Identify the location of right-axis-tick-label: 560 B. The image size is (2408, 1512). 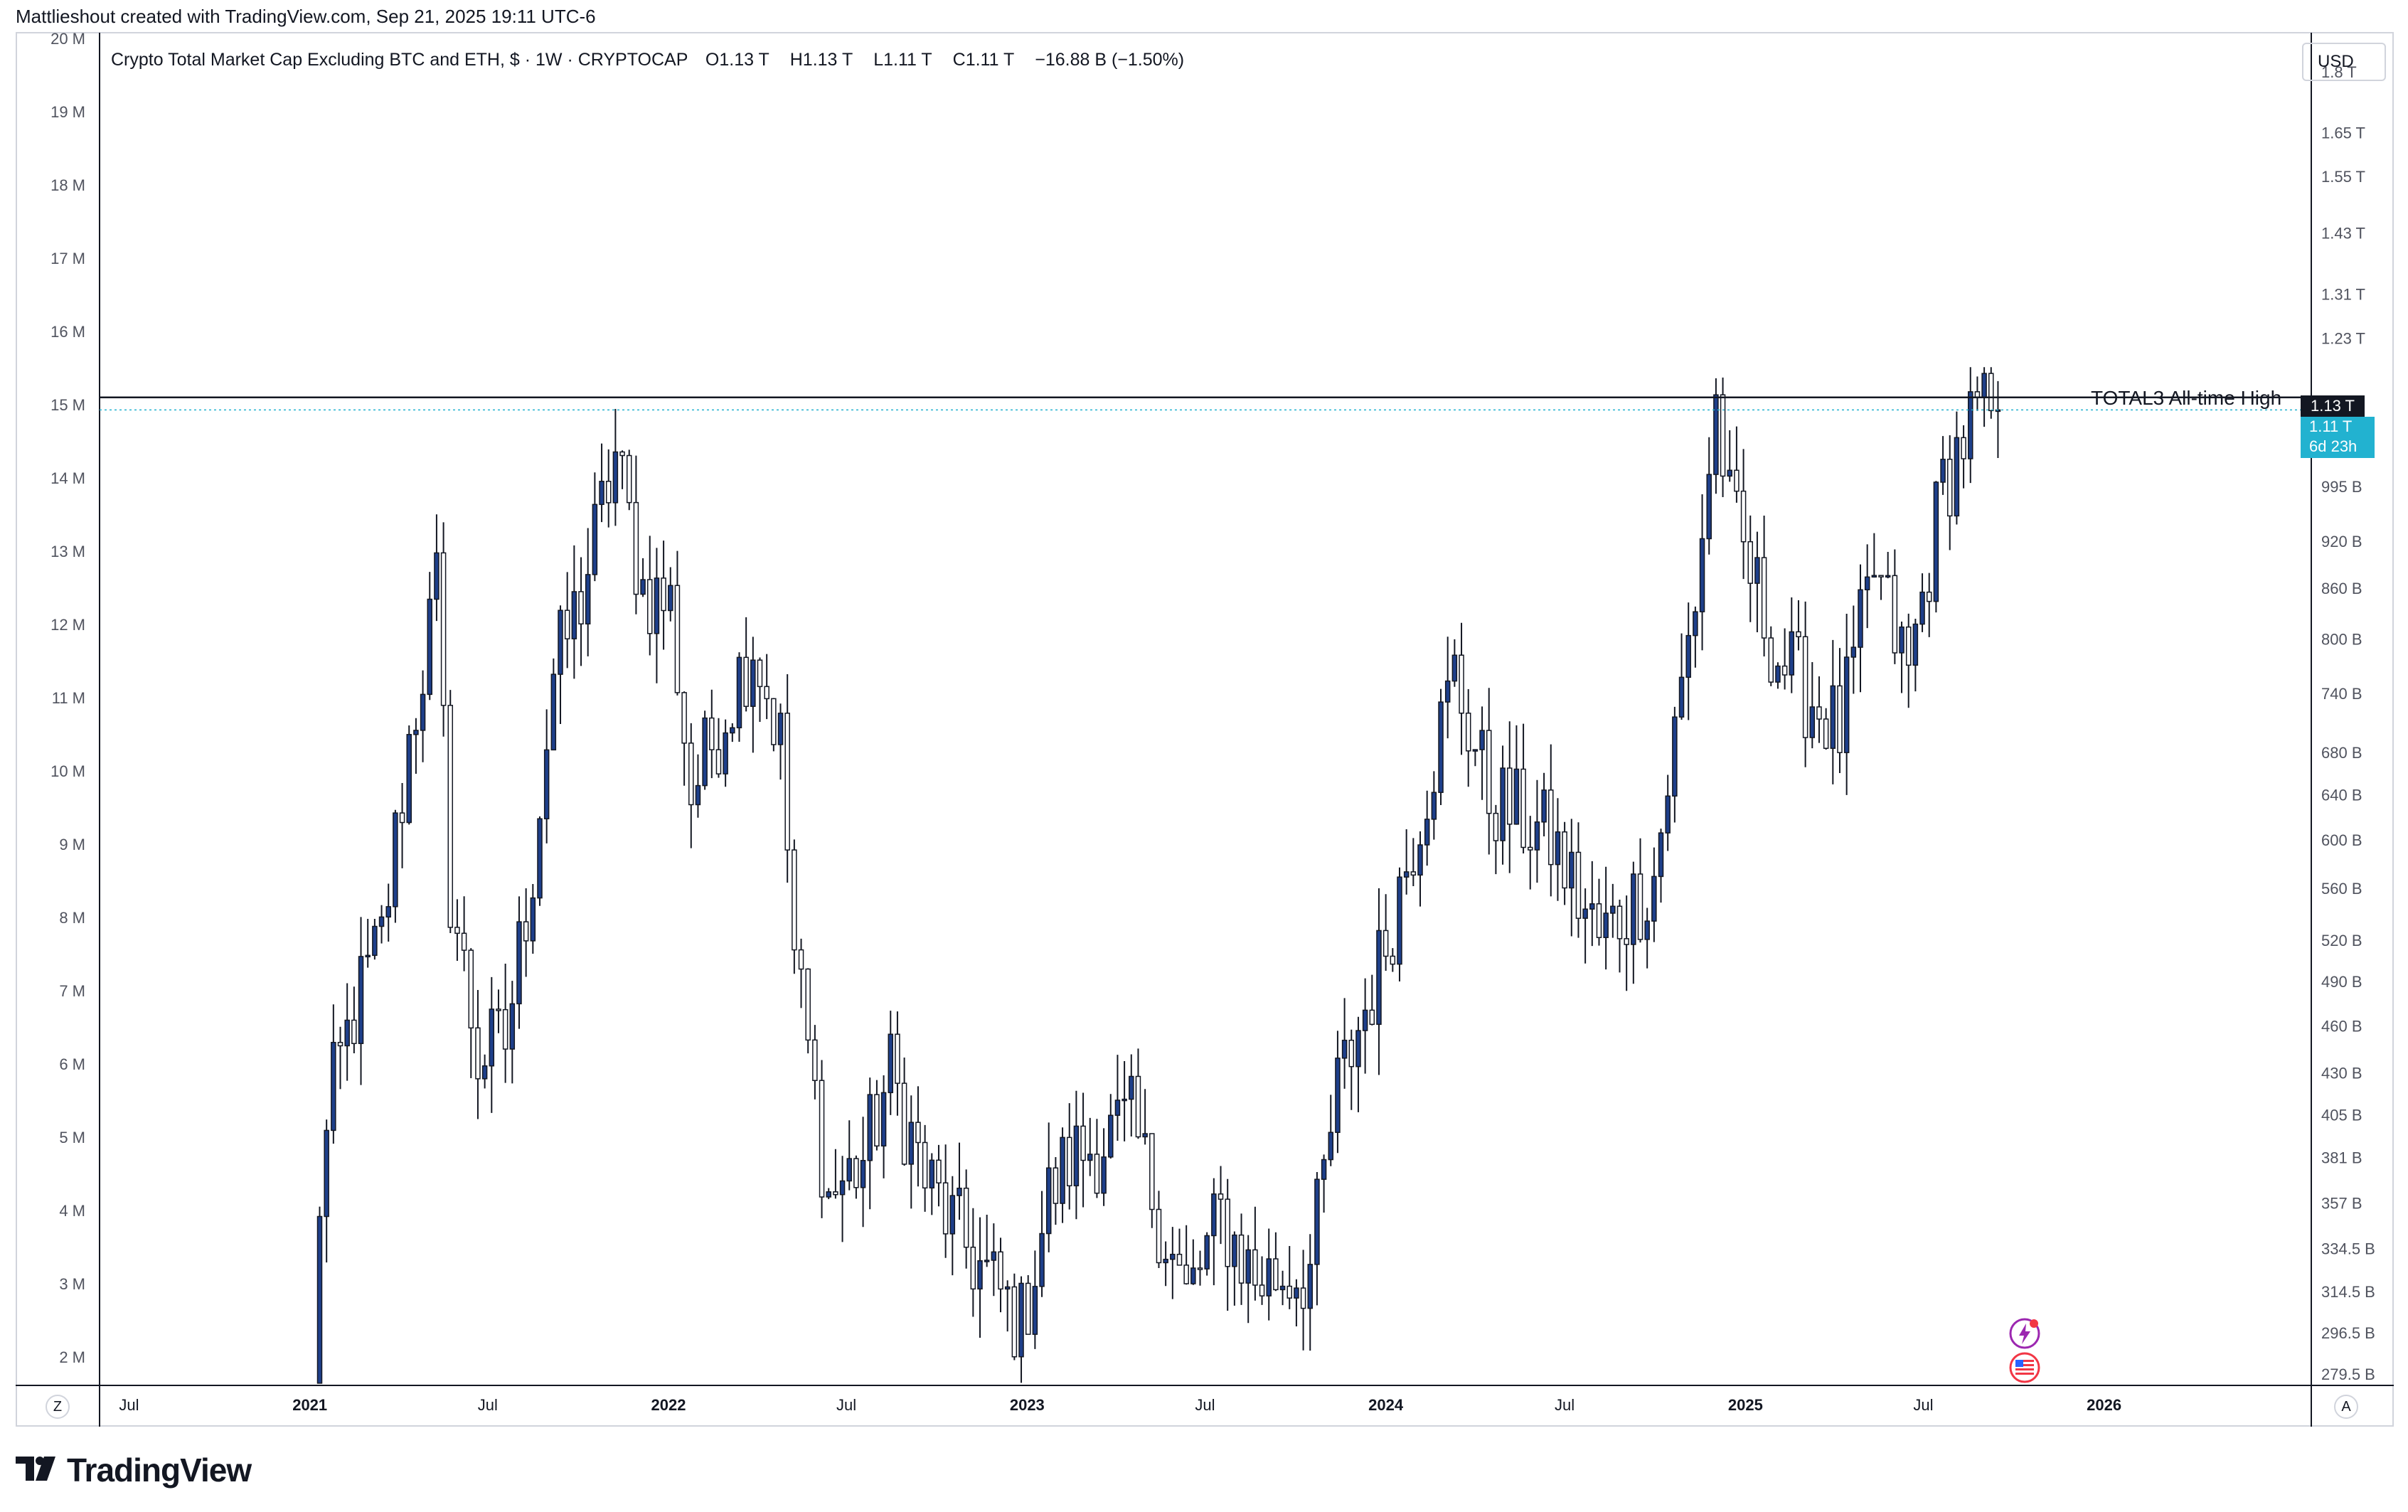
(2341, 889).